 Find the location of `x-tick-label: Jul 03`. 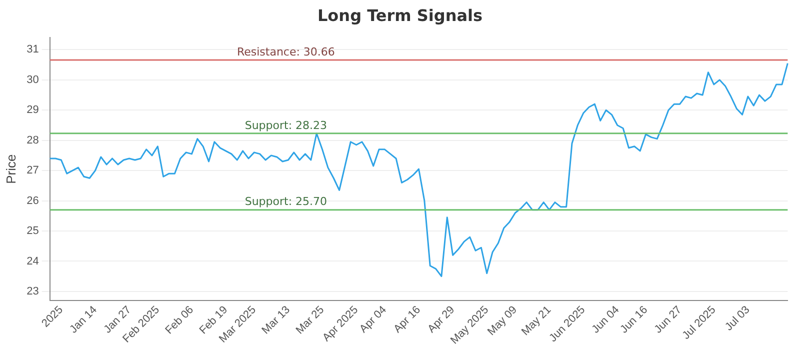

x-tick-label: Jul 03 is located at coordinates (737, 319).